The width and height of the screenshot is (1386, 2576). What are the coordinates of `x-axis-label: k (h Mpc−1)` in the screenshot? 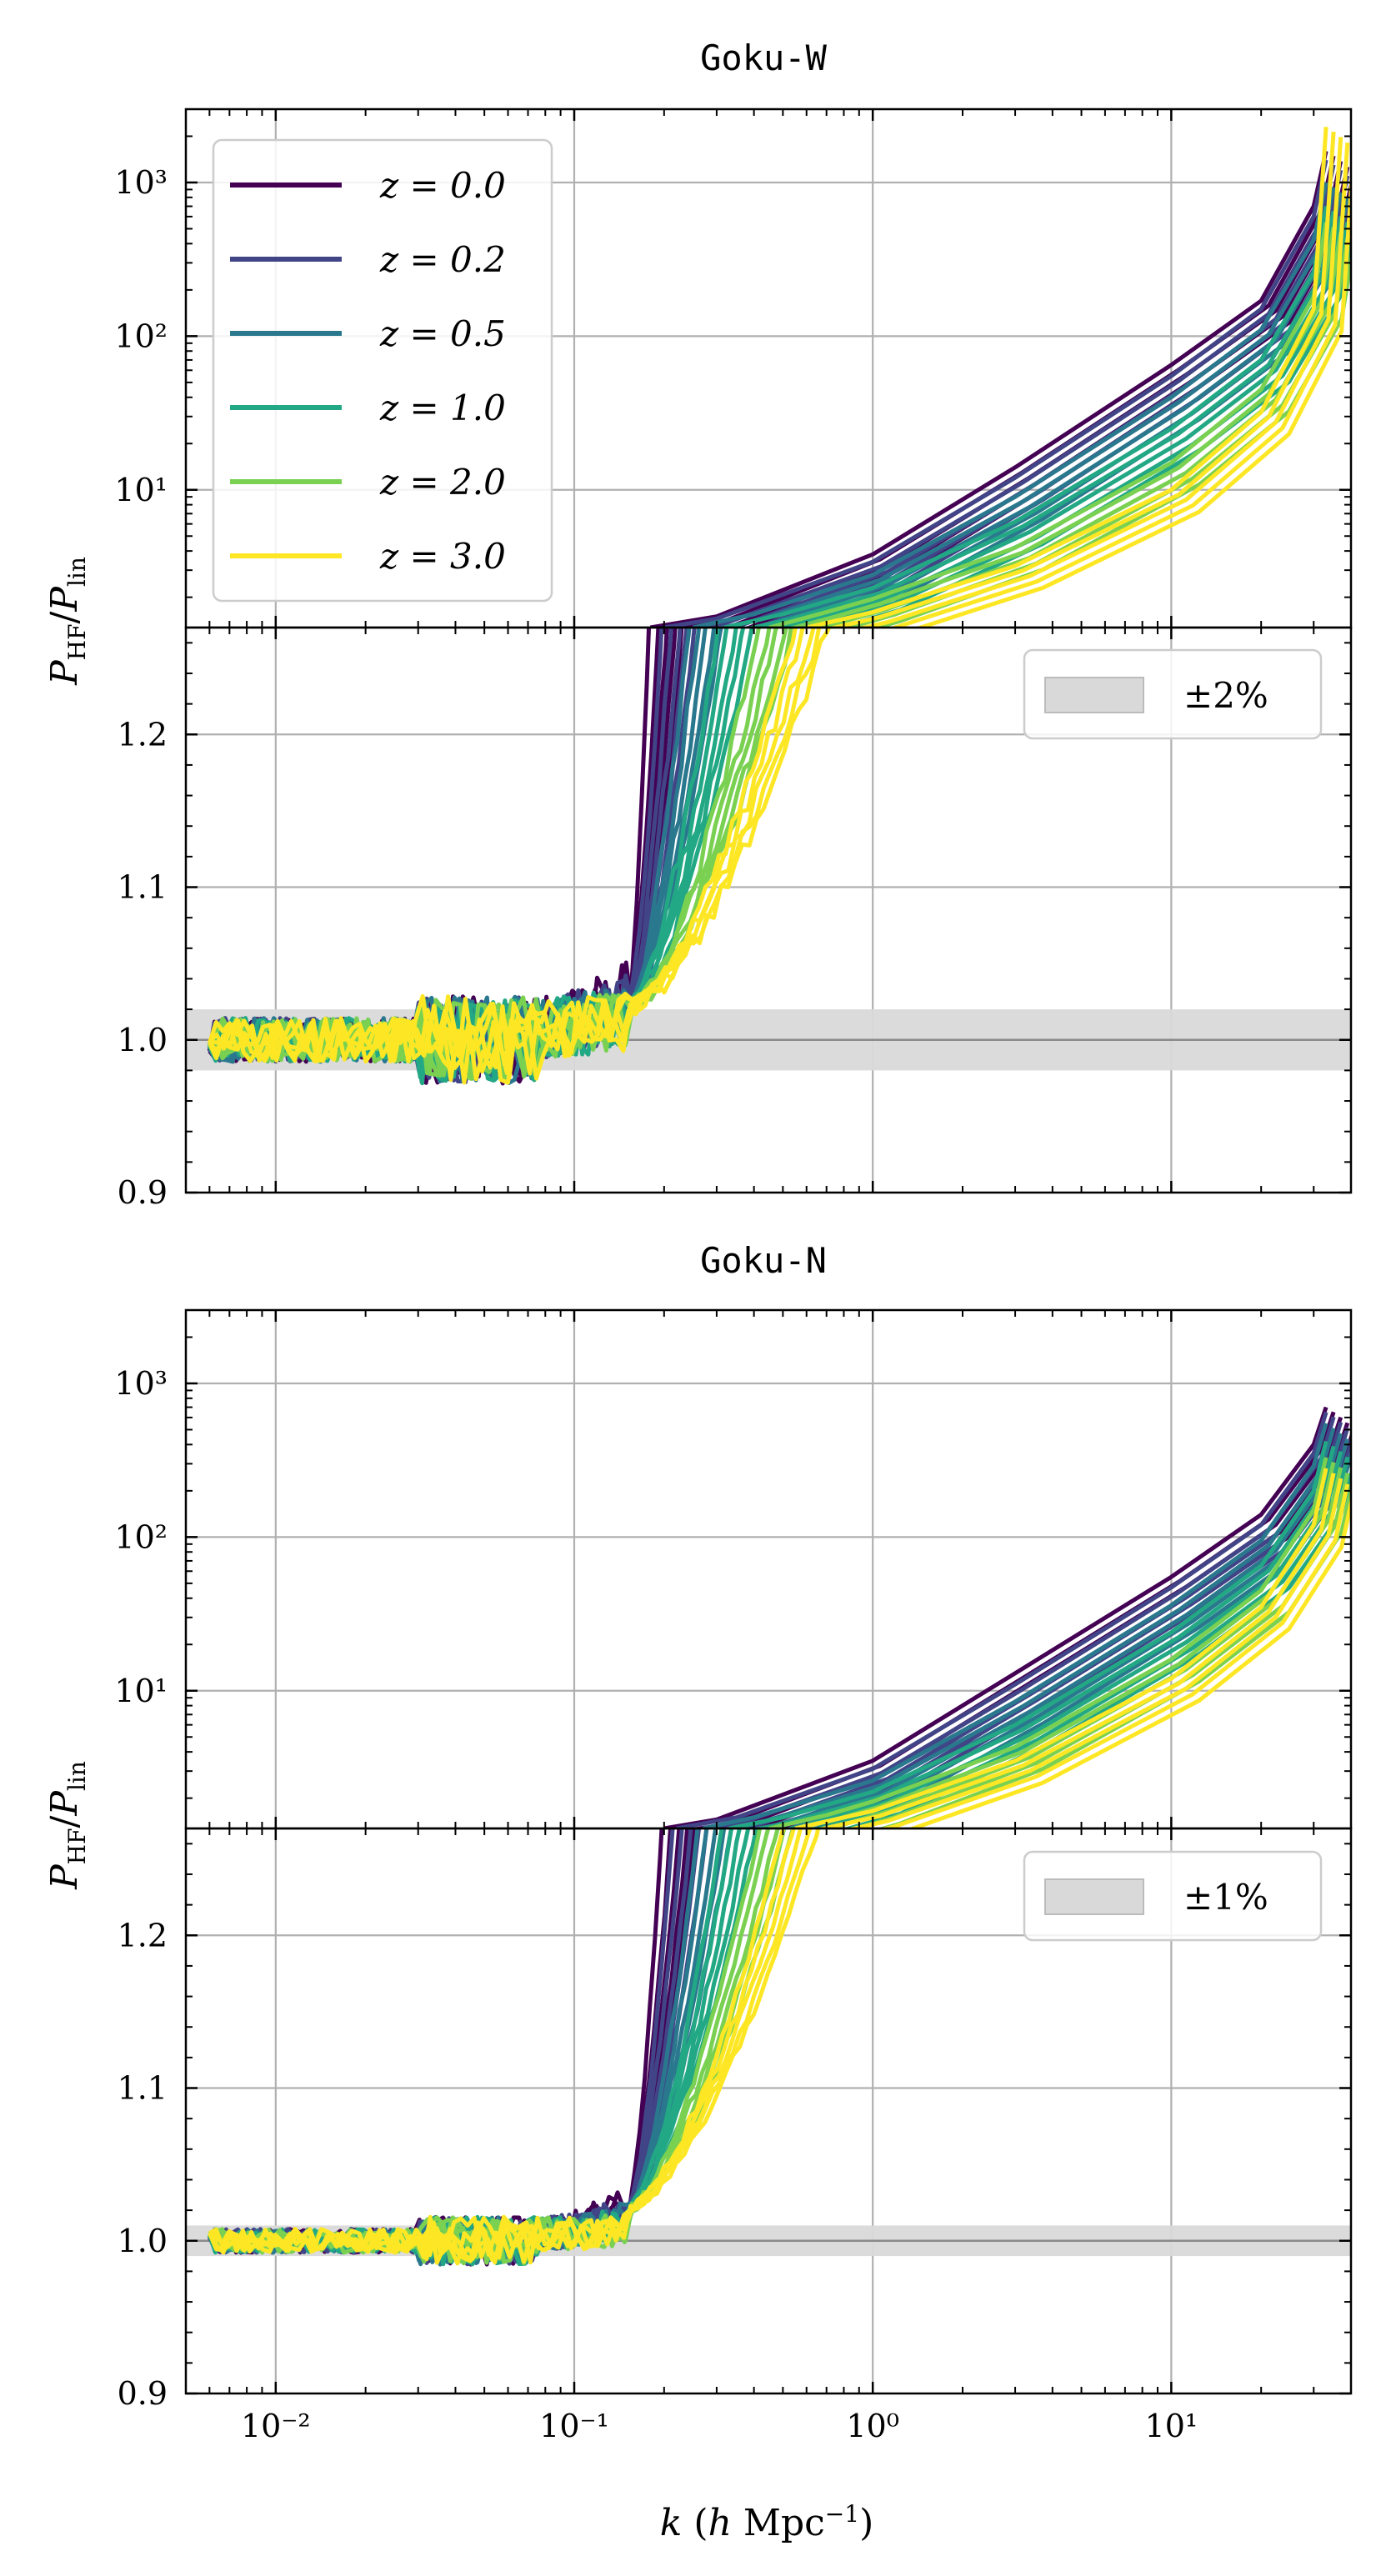 It's located at (766, 2522).